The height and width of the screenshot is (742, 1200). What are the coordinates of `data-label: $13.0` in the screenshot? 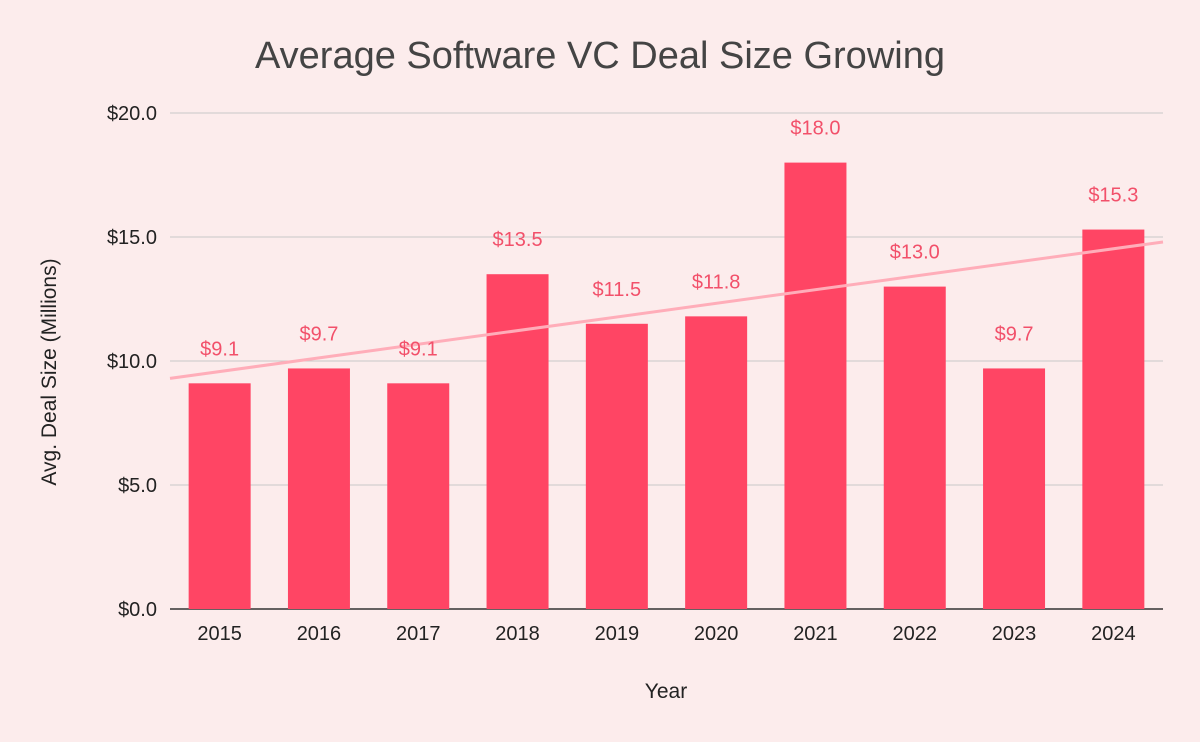 It's located at (915, 253).